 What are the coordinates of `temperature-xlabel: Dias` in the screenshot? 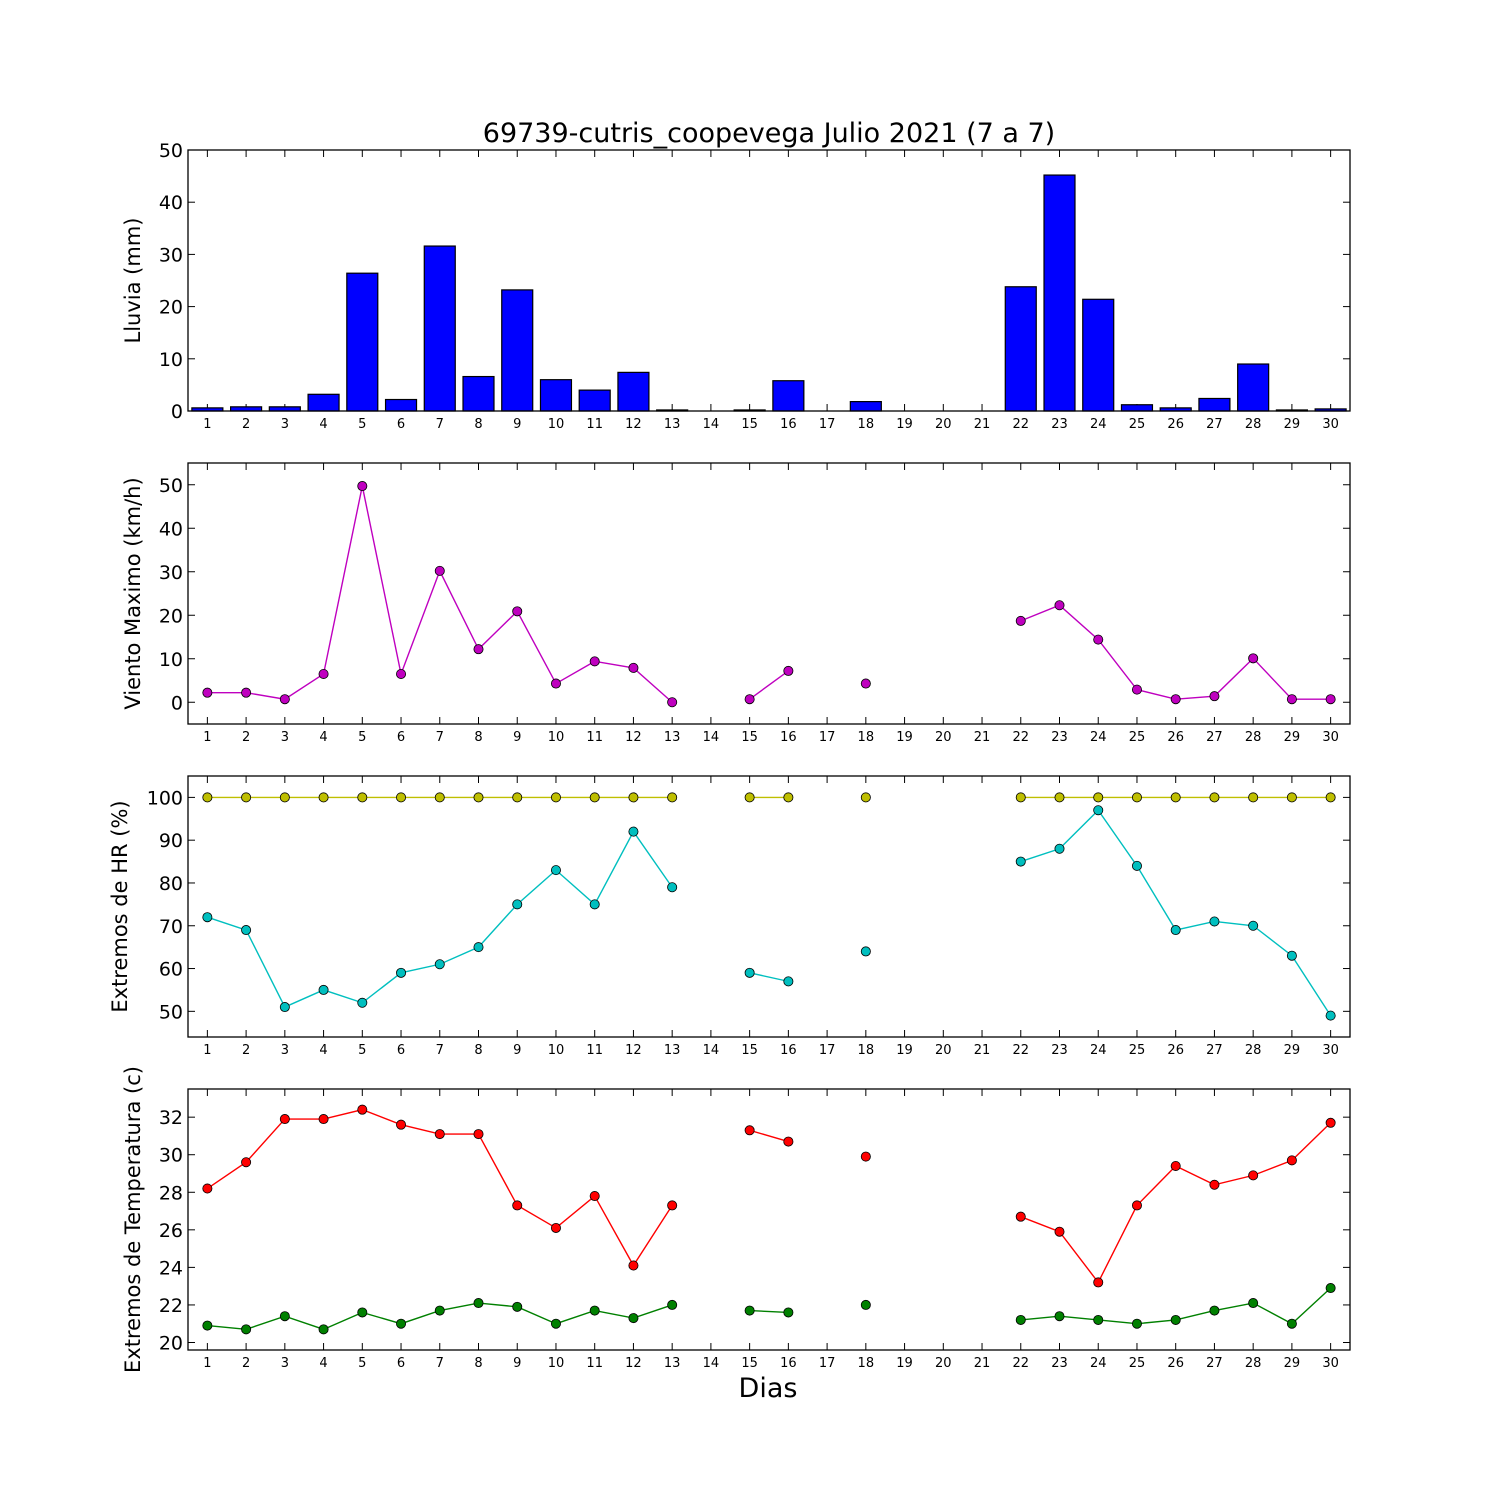 It's located at (768, 1388).